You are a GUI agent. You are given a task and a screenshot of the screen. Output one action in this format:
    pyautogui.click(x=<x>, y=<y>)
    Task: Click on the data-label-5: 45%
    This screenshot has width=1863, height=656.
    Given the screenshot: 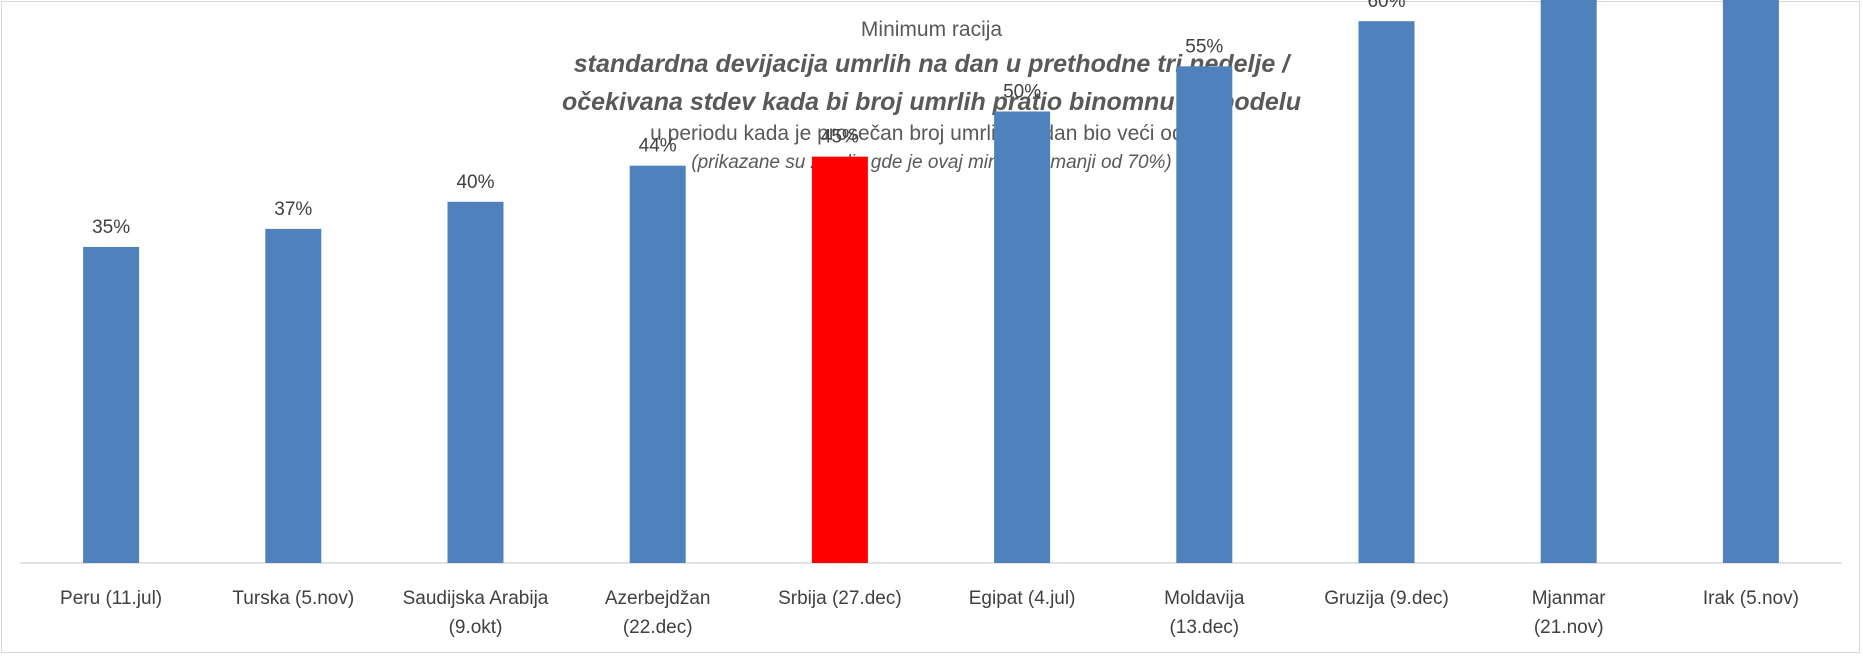 What is the action you would take?
    pyautogui.click(x=840, y=137)
    